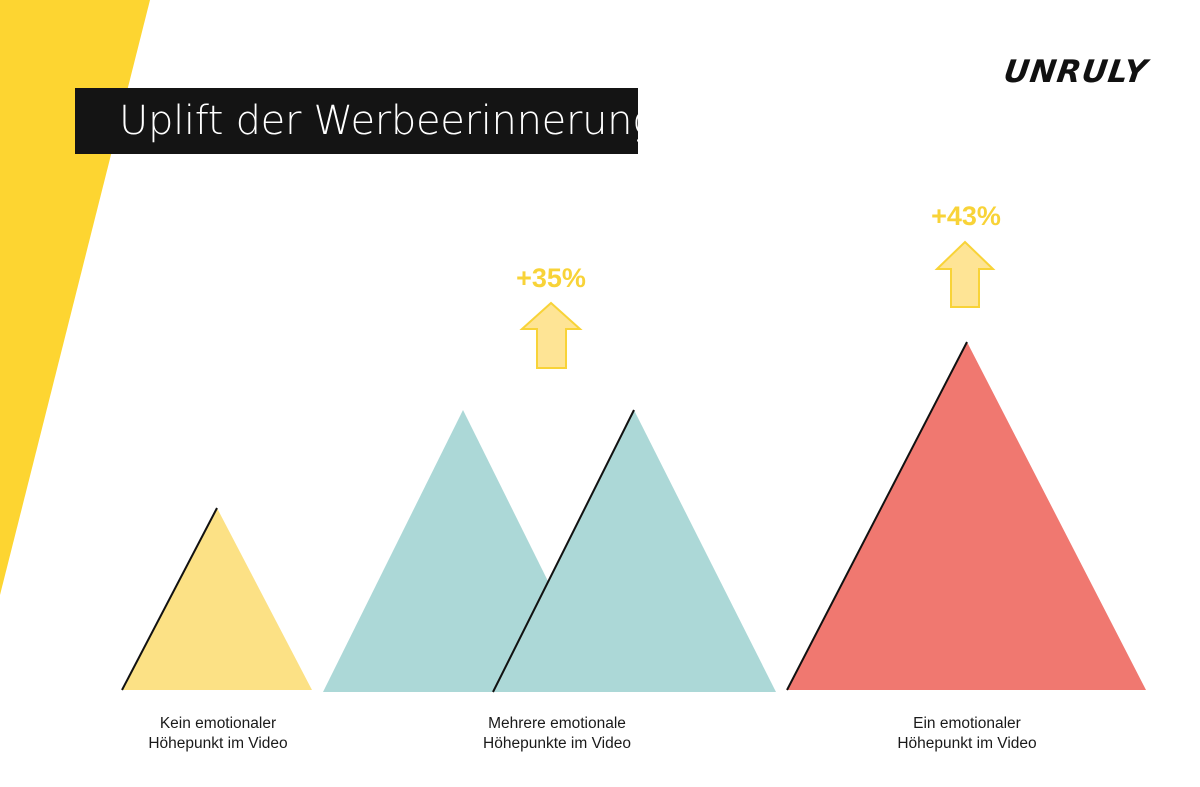  I want to click on triangle-mehrere-edge, so click(563, 551).